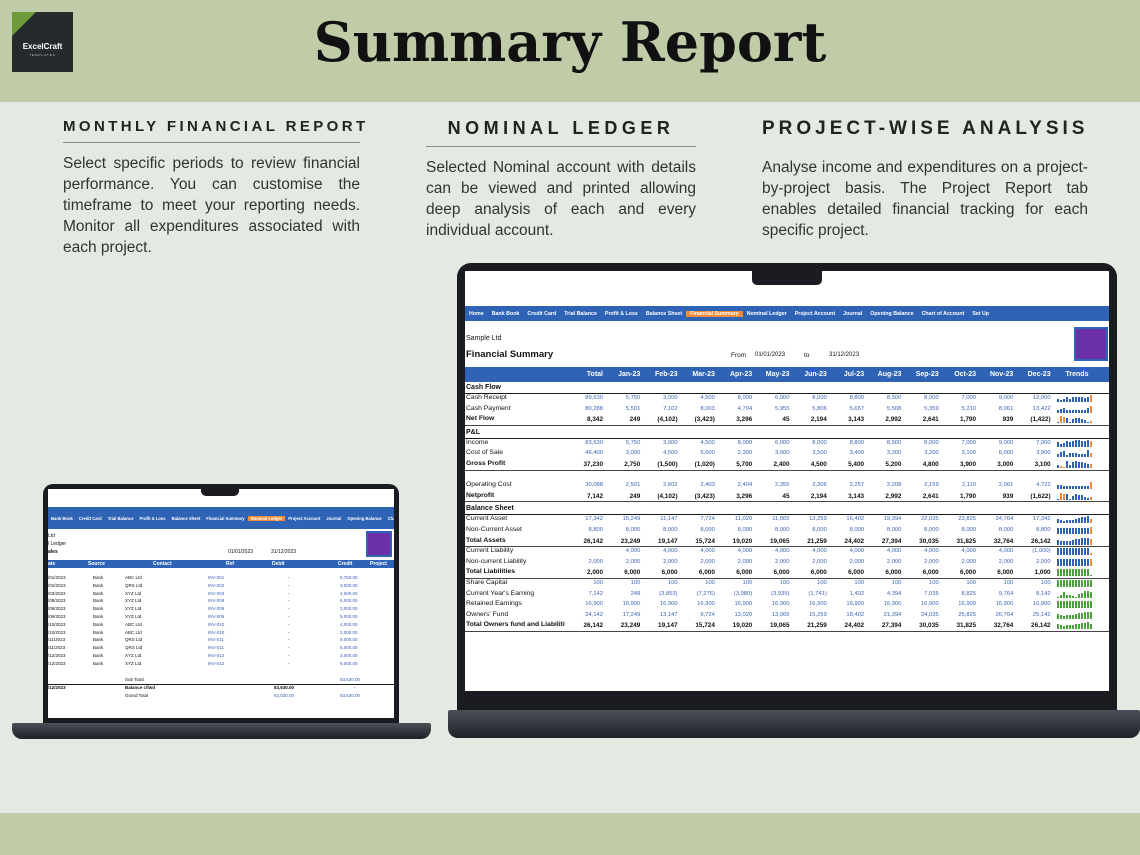 This screenshot has width=1140, height=855. Describe the element at coordinates (670, 398) in the screenshot. I see `row-value: 3,000` at that location.